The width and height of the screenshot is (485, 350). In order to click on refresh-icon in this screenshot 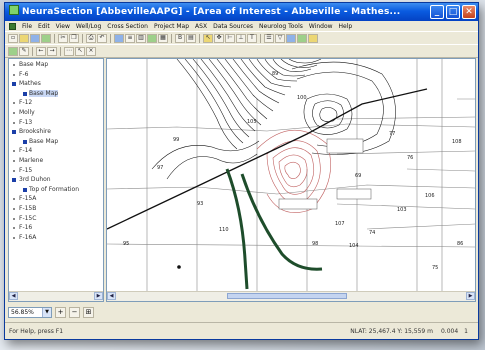, I will do `click(302, 38)`.